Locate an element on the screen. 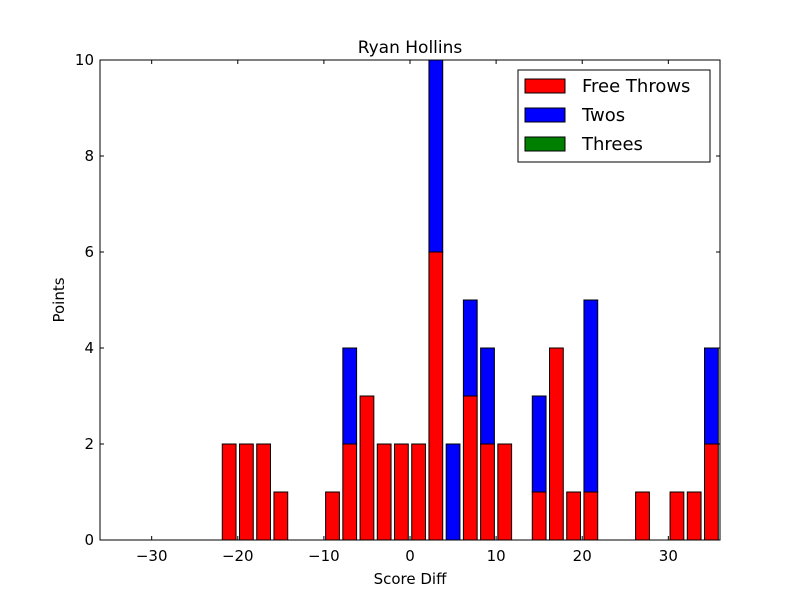  x-tick-label: −10 is located at coordinates (324, 556).